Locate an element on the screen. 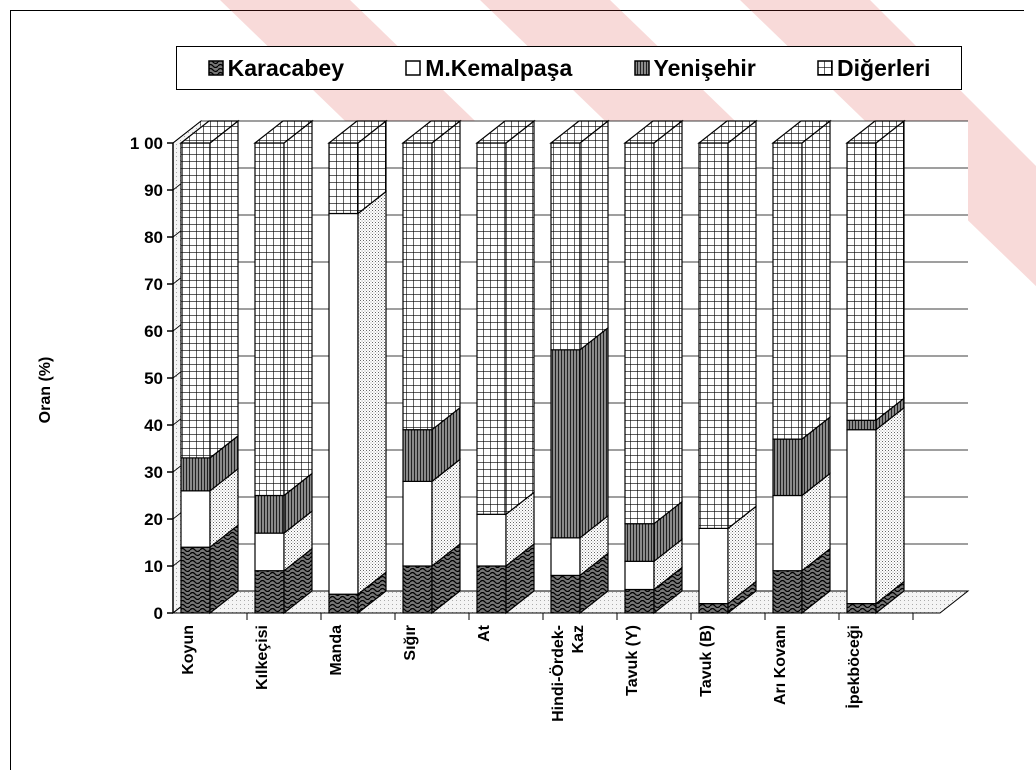 Image resolution: width=1036 pixels, height=770 pixels. legend: Karacabey M.Kemalpaşa Yenişehir Diğerleri is located at coordinates (569, 68).